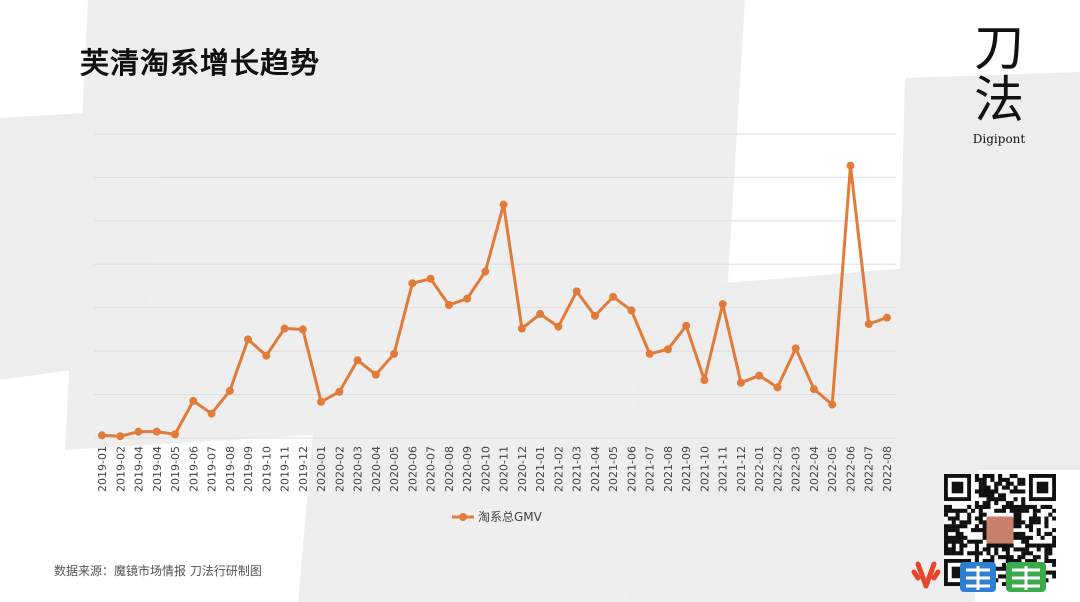 The image size is (1080, 602). What do you see at coordinates (158, 571) in the screenshot?
I see `source-note: 数据来源：魔镜市场情报 刀法行研制图` at bounding box center [158, 571].